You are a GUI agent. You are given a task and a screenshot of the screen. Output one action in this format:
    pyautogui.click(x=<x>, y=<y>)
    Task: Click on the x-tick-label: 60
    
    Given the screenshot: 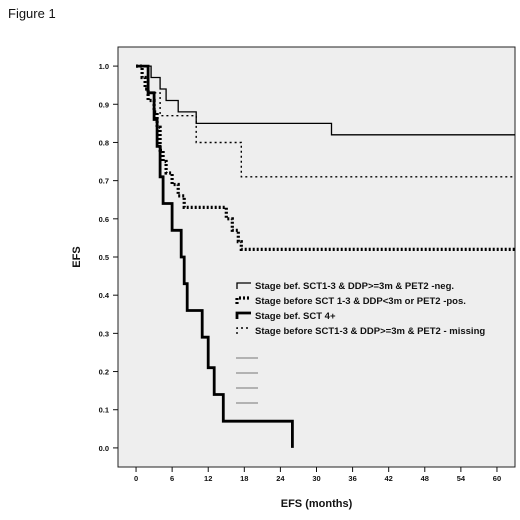 What is the action you would take?
    pyautogui.click(x=497, y=478)
    